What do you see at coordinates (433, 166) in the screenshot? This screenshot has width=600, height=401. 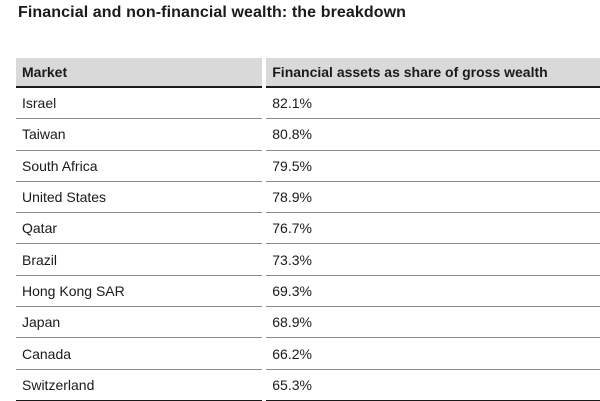 I see `financial-share-cell: 79.5%` at bounding box center [433, 166].